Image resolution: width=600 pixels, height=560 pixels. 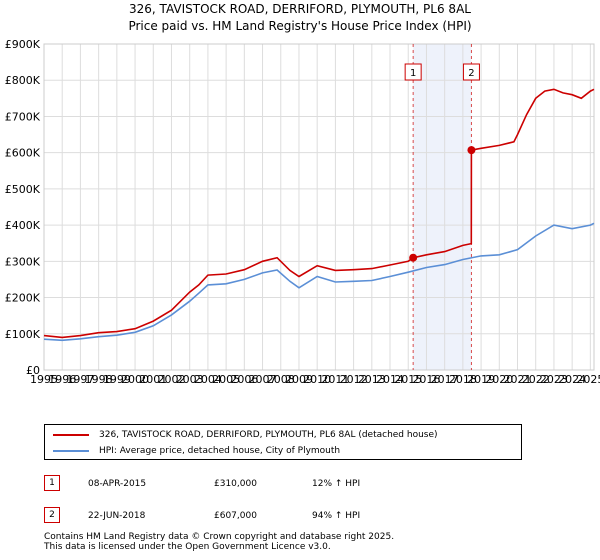 What do you see at coordinates (153, 379) in the screenshot?
I see `x-tick-label: 2001` at bounding box center [153, 379].